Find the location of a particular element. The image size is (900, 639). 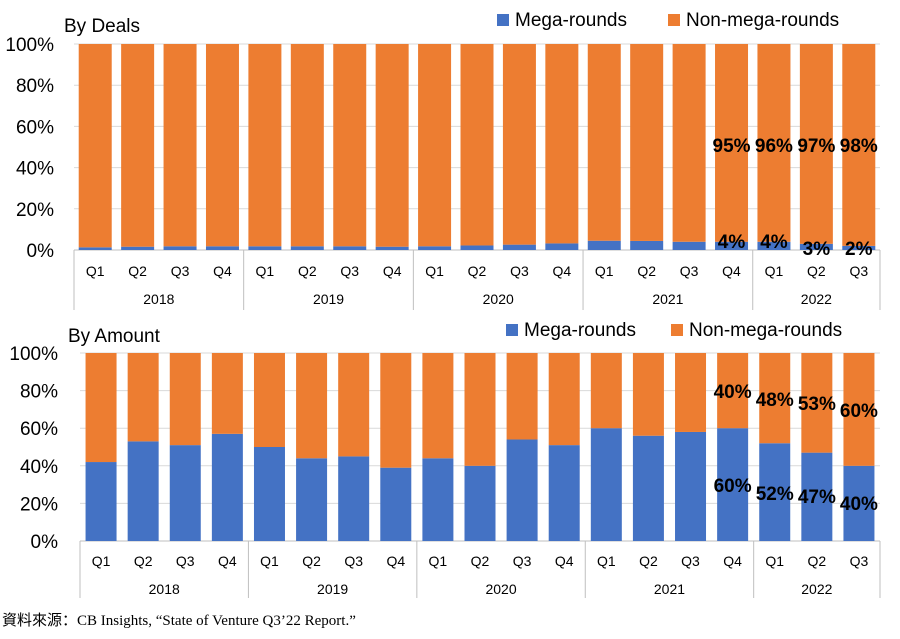

amount-category-label: Q1 is located at coordinates (269, 561).